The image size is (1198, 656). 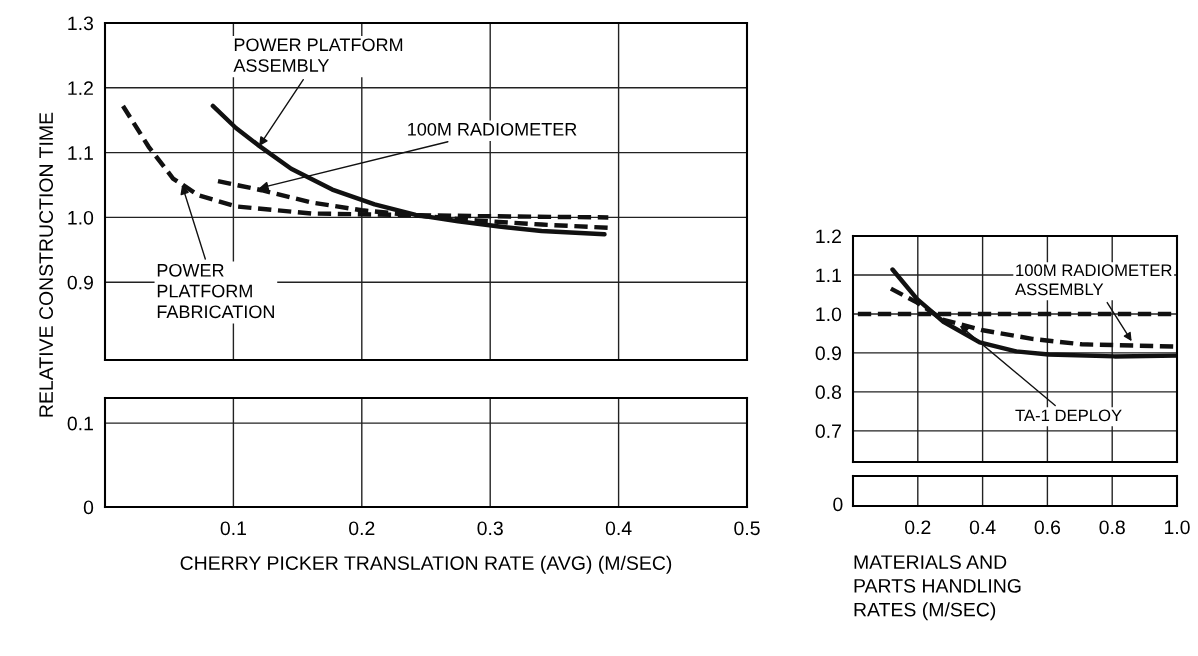 What do you see at coordinates (426, 564) in the screenshot?
I see `x-axis-title: CHERRY PICKER TRANSLATION RATE (AVG) (M/SEC)` at bounding box center [426, 564].